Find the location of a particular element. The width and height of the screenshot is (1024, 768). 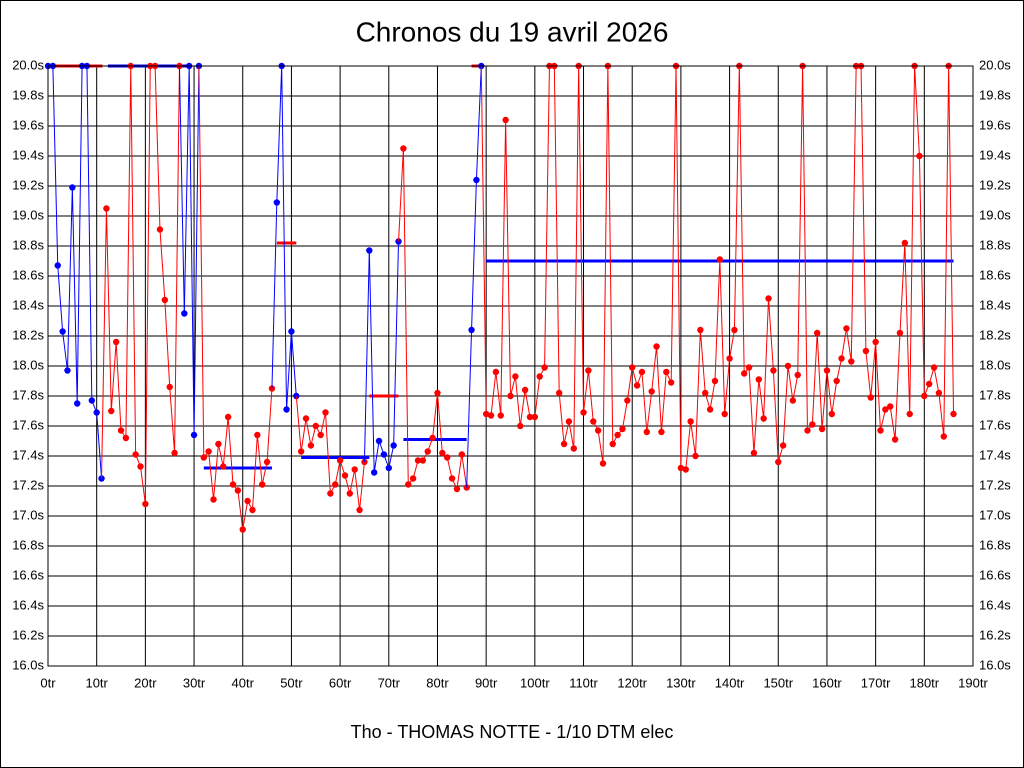

x-tick-label: 20tr is located at coordinates (145, 682).